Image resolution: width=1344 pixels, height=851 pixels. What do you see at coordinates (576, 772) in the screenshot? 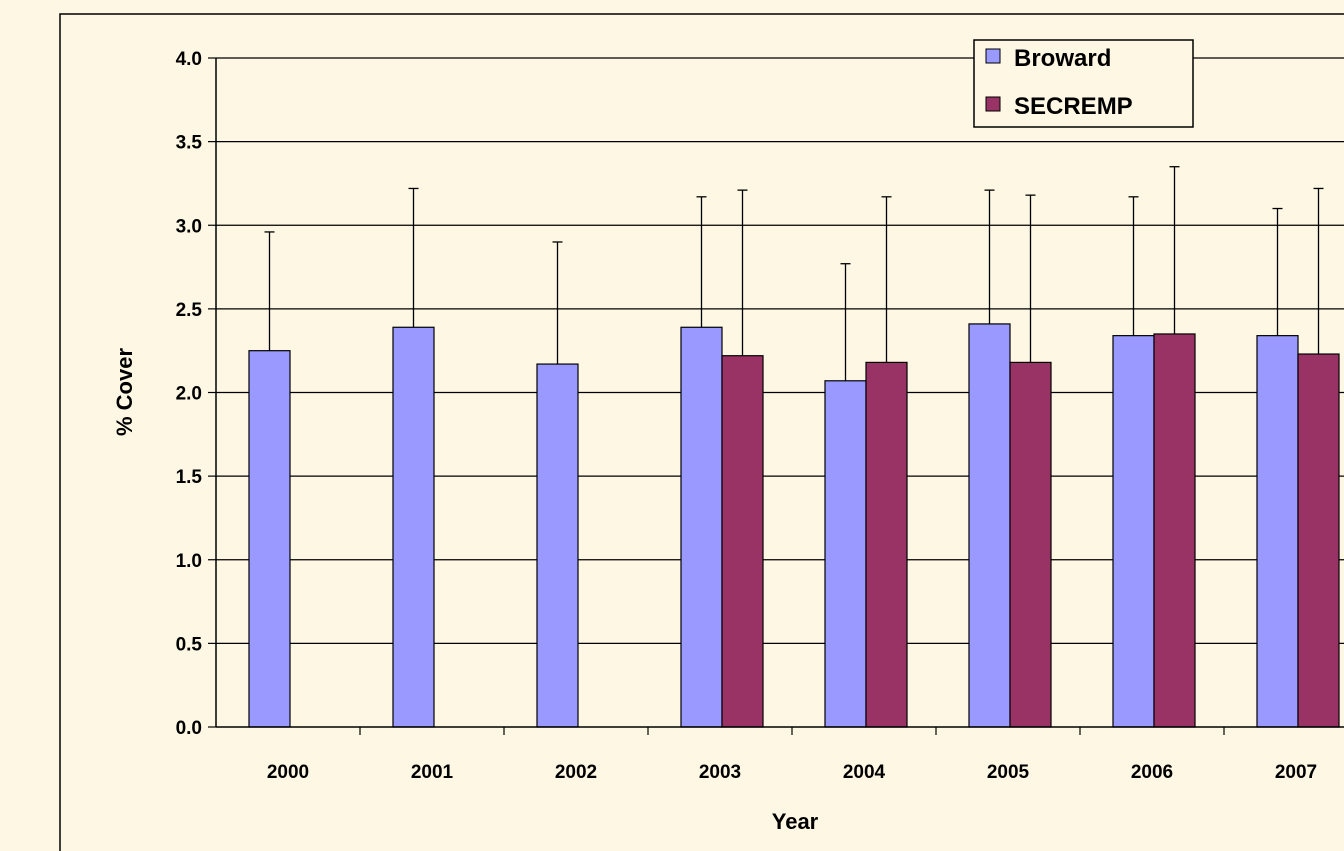
I see `x-tick-label: 2002` at bounding box center [576, 772].